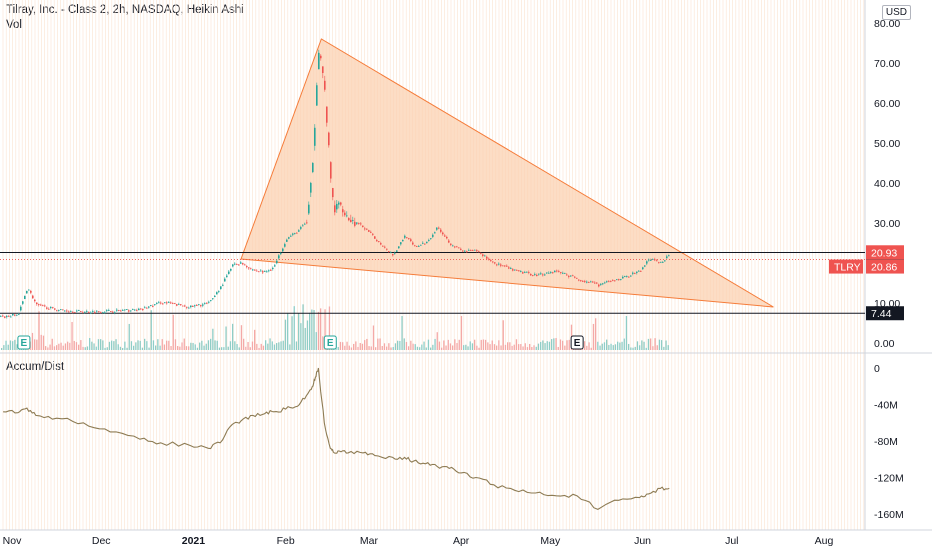  What do you see at coordinates (24, 343) in the screenshot?
I see `earnings-marker-label: E` at bounding box center [24, 343].